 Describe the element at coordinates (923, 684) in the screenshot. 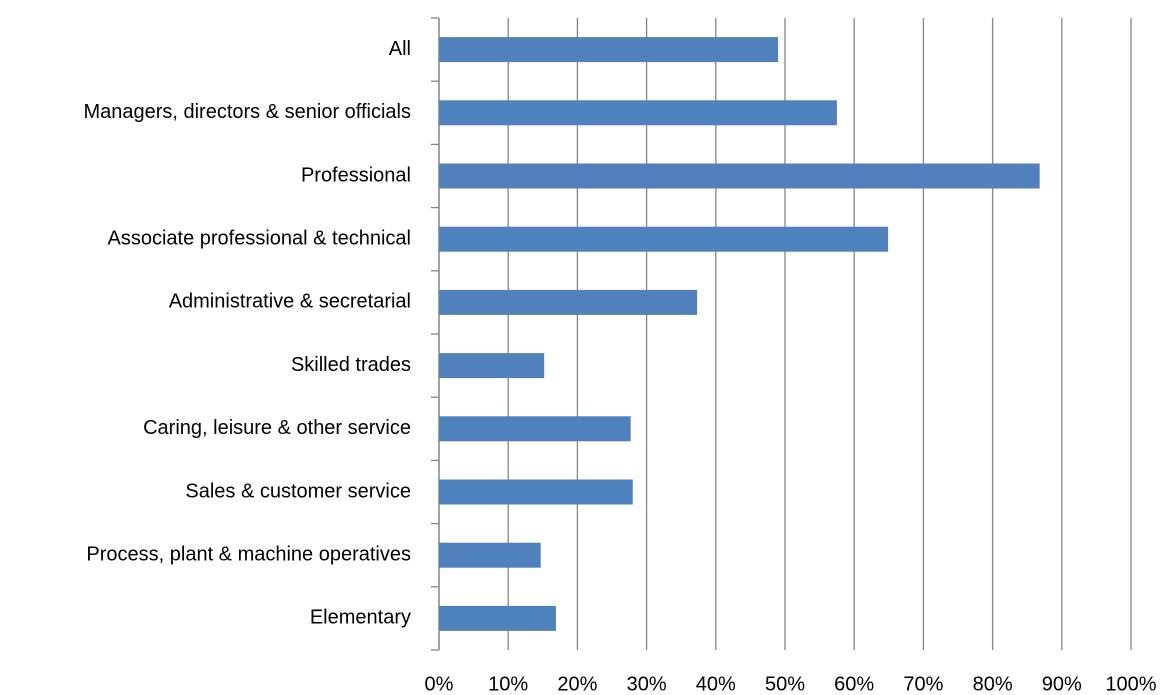

I see `x-tick-label: 70%` at that location.